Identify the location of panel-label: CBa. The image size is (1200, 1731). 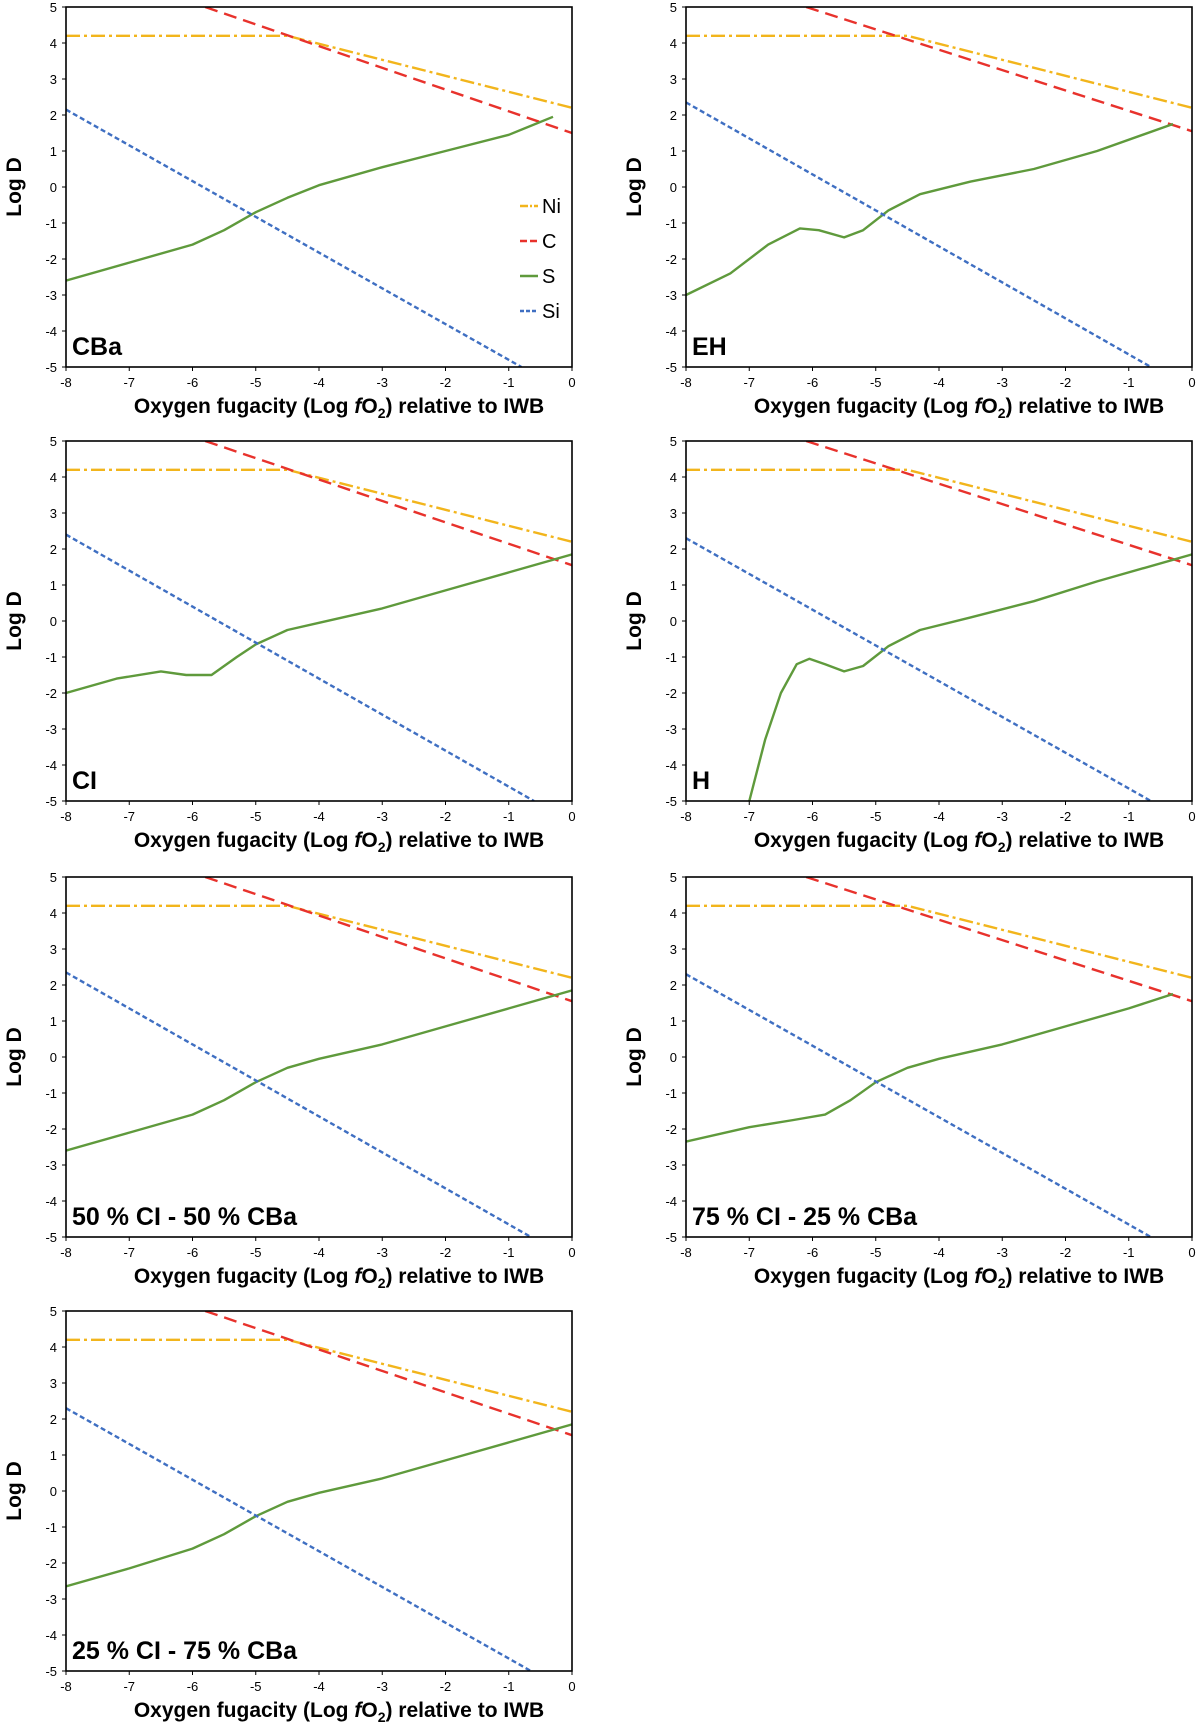
(97, 347).